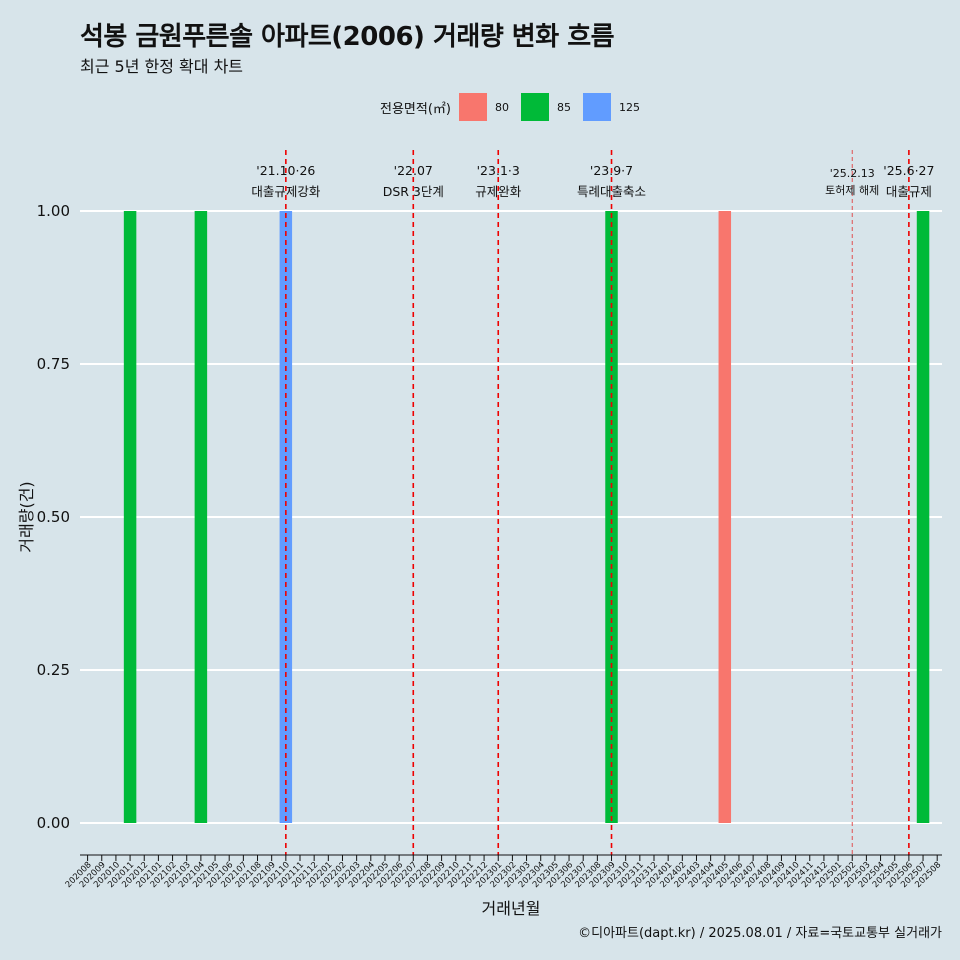  Describe the element at coordinates (498, 191) in the screenshot. I see `event-text-label: 규제완화` at that location.